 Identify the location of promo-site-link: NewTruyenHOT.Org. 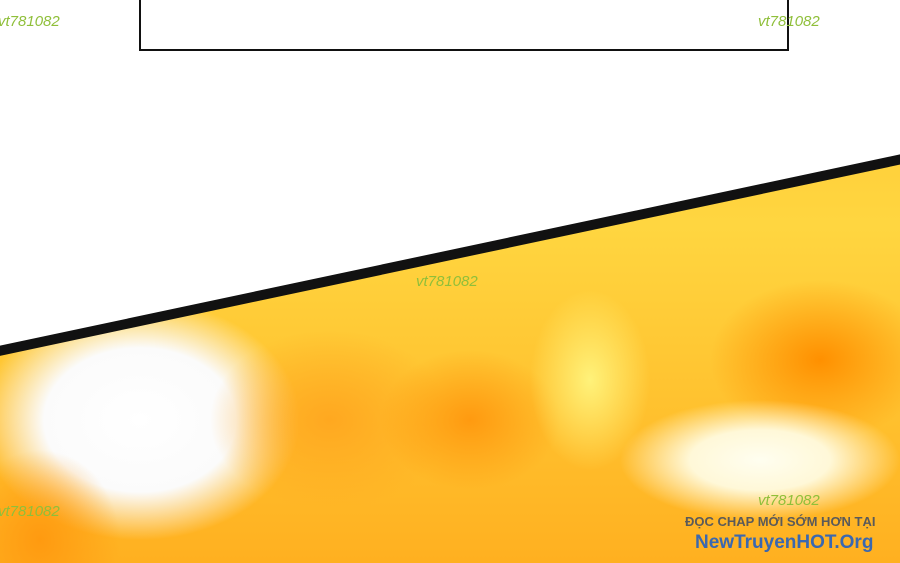
(784, 542).